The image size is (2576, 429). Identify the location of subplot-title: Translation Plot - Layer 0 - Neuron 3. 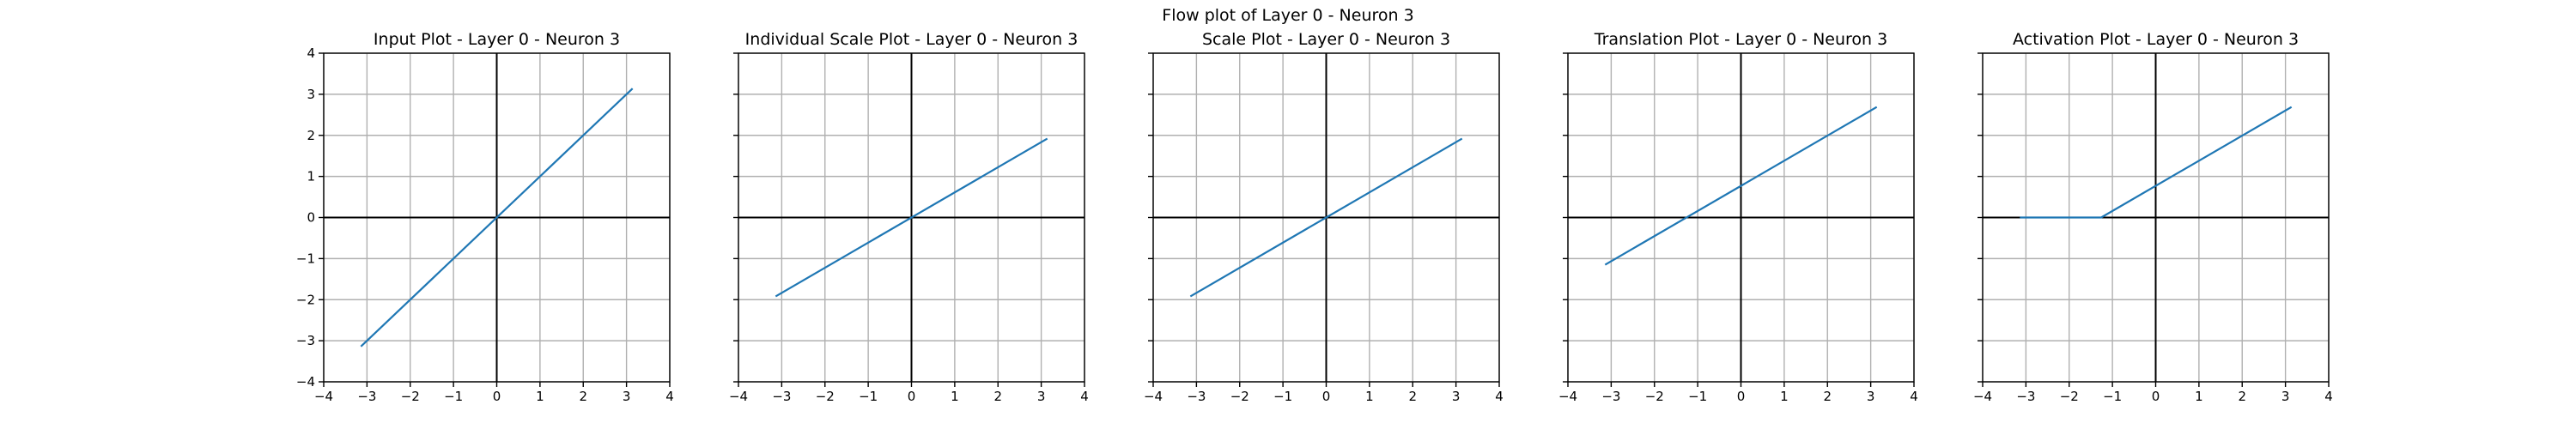
(1740, 39).